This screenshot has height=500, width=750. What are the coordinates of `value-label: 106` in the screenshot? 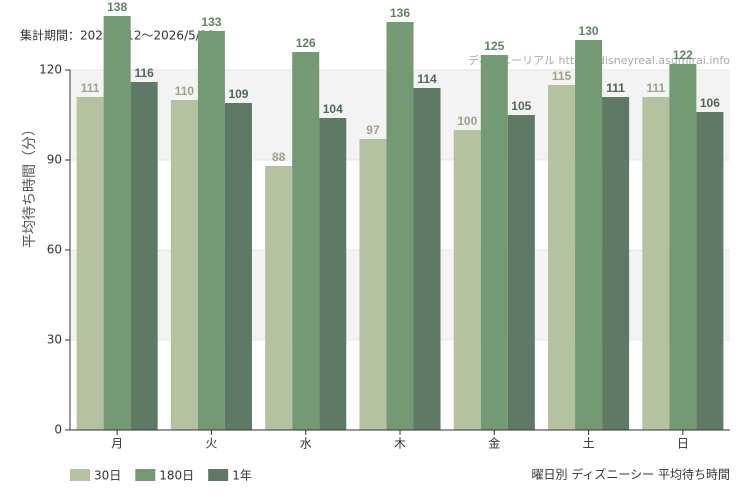 It's located at (710, 103).